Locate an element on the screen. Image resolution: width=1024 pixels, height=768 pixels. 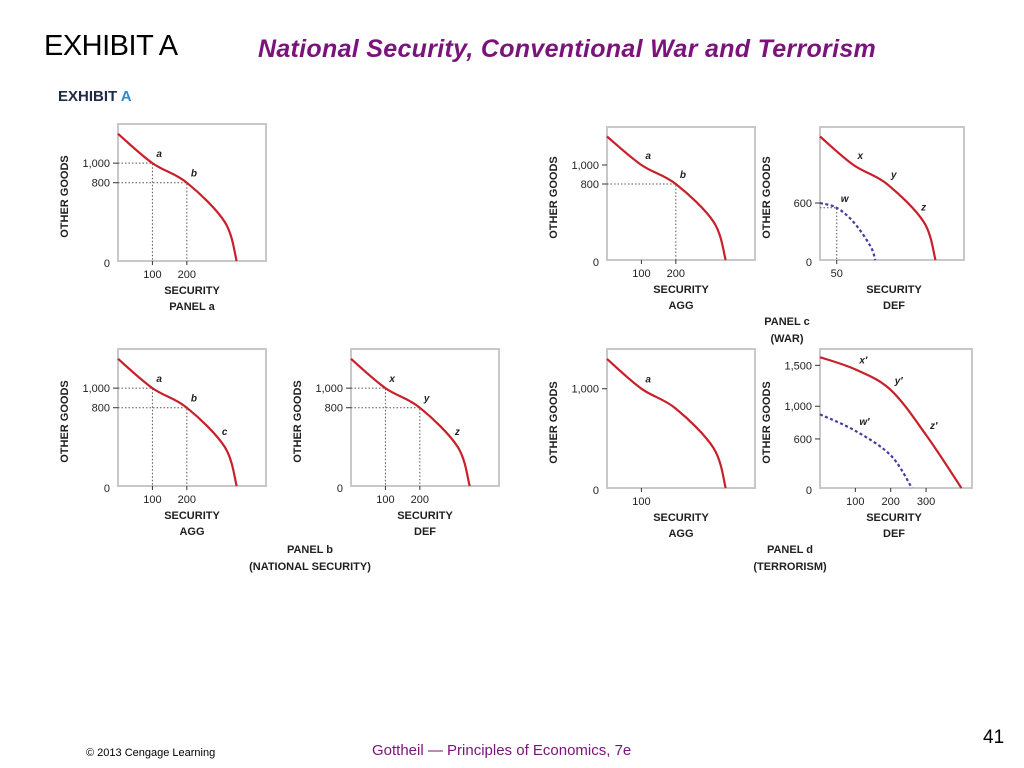
point-label: w is located at coordinates (845, 199).